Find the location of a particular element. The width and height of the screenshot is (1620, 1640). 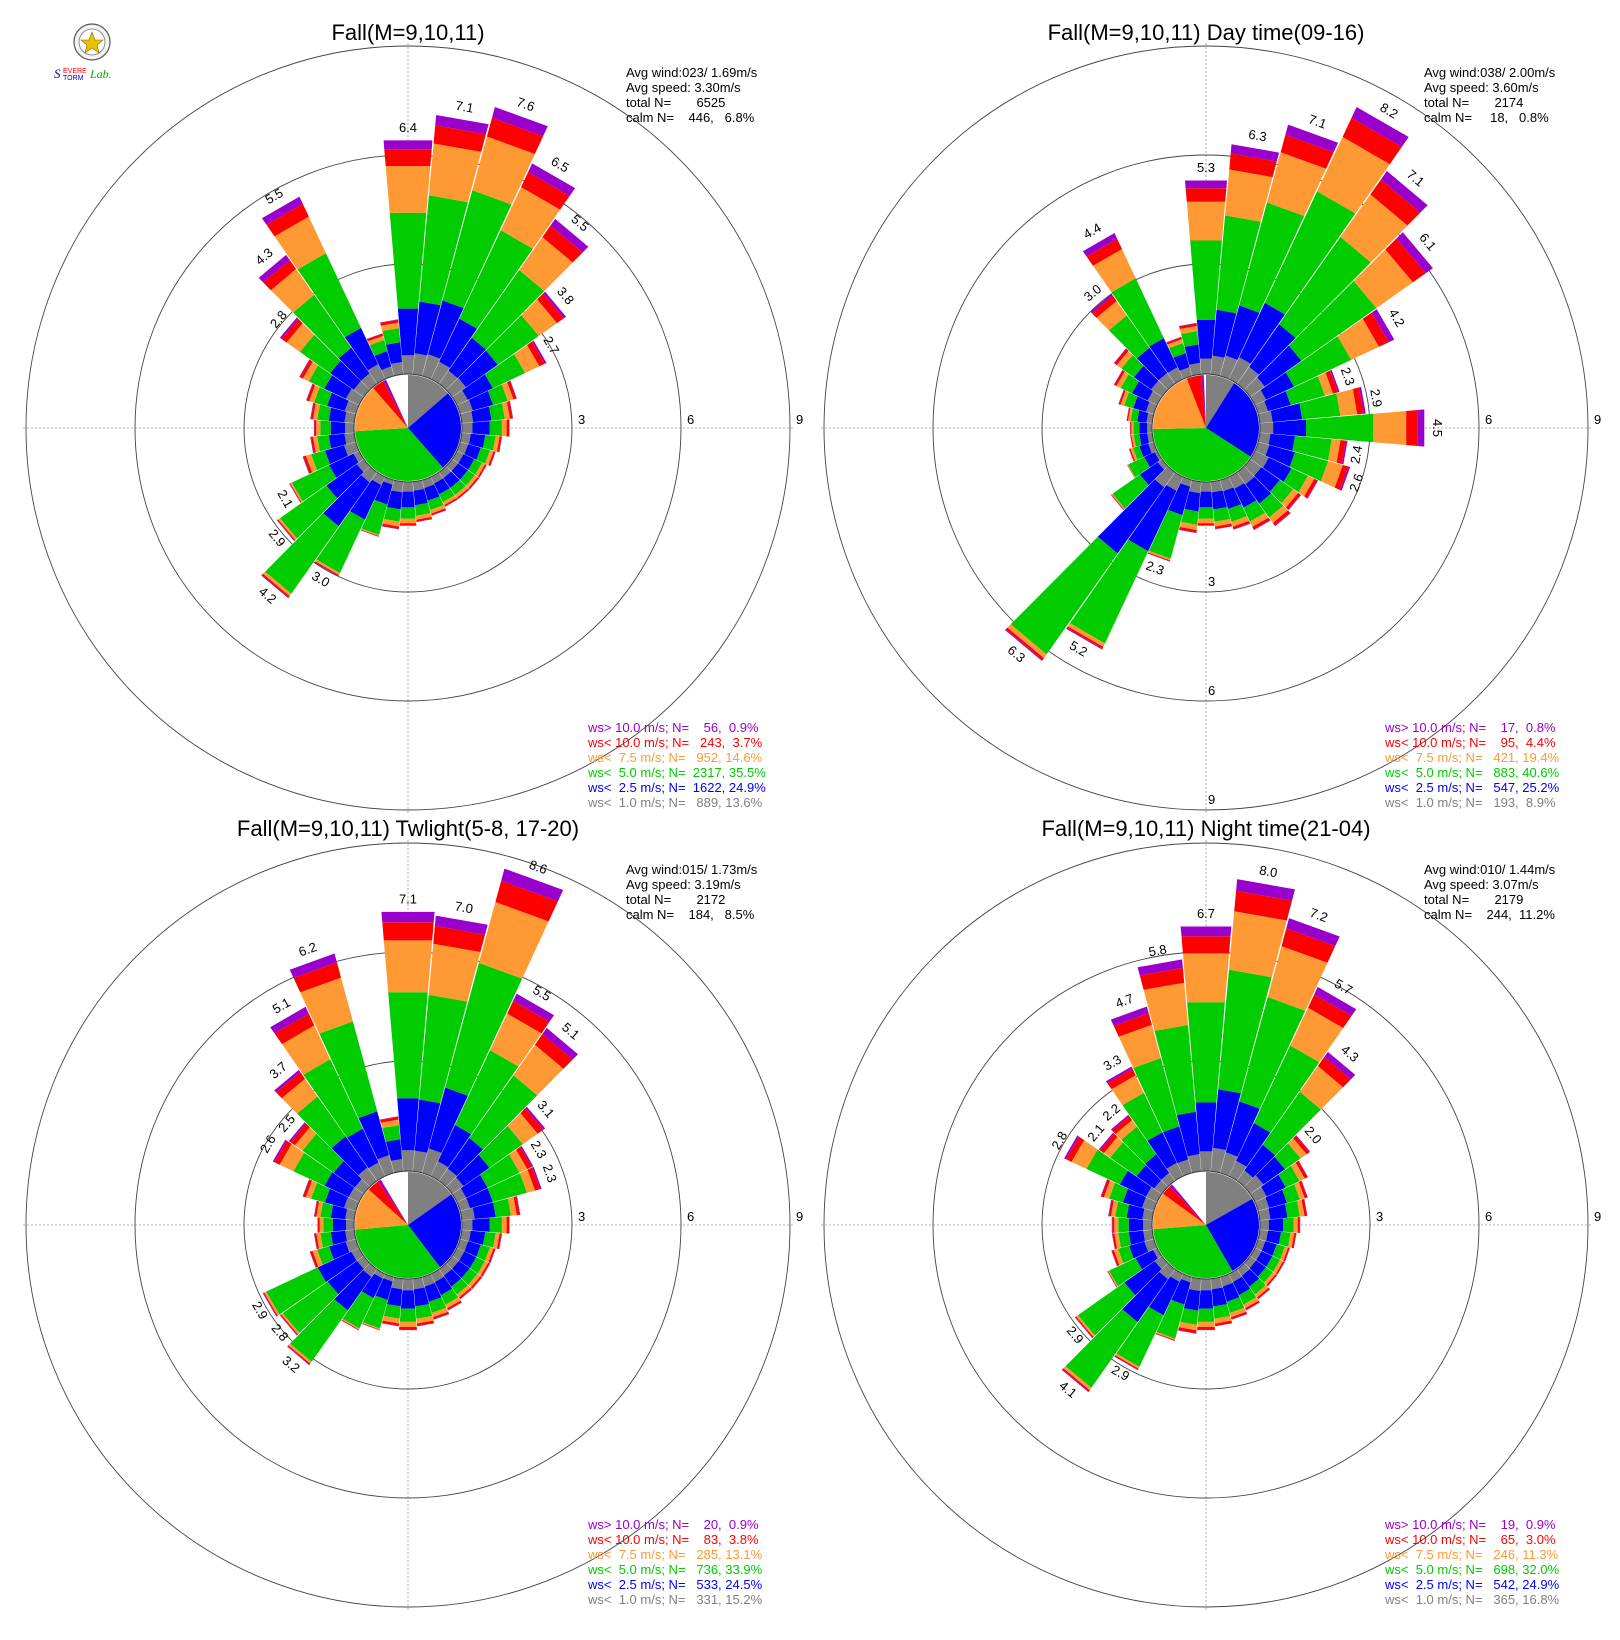

legend-entry-lt10: ws< 10.0 m/s; N= 243, 3.7% is located at coordinates (675, 742).